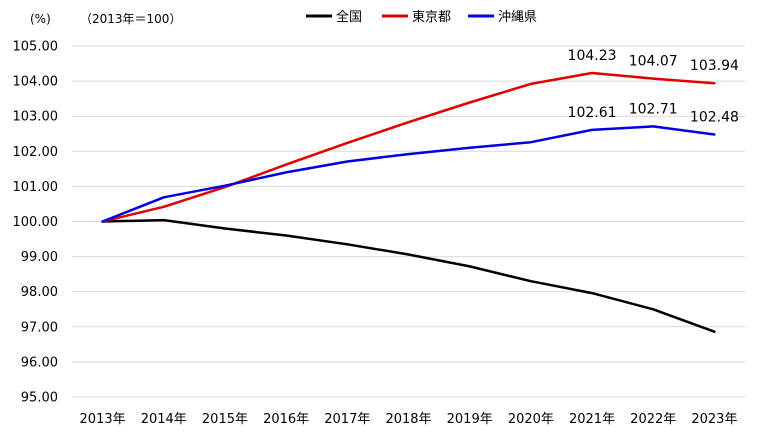 This screenshot has height=438, width=760. I want to click on data-label: 104.07, so click(653, 62).